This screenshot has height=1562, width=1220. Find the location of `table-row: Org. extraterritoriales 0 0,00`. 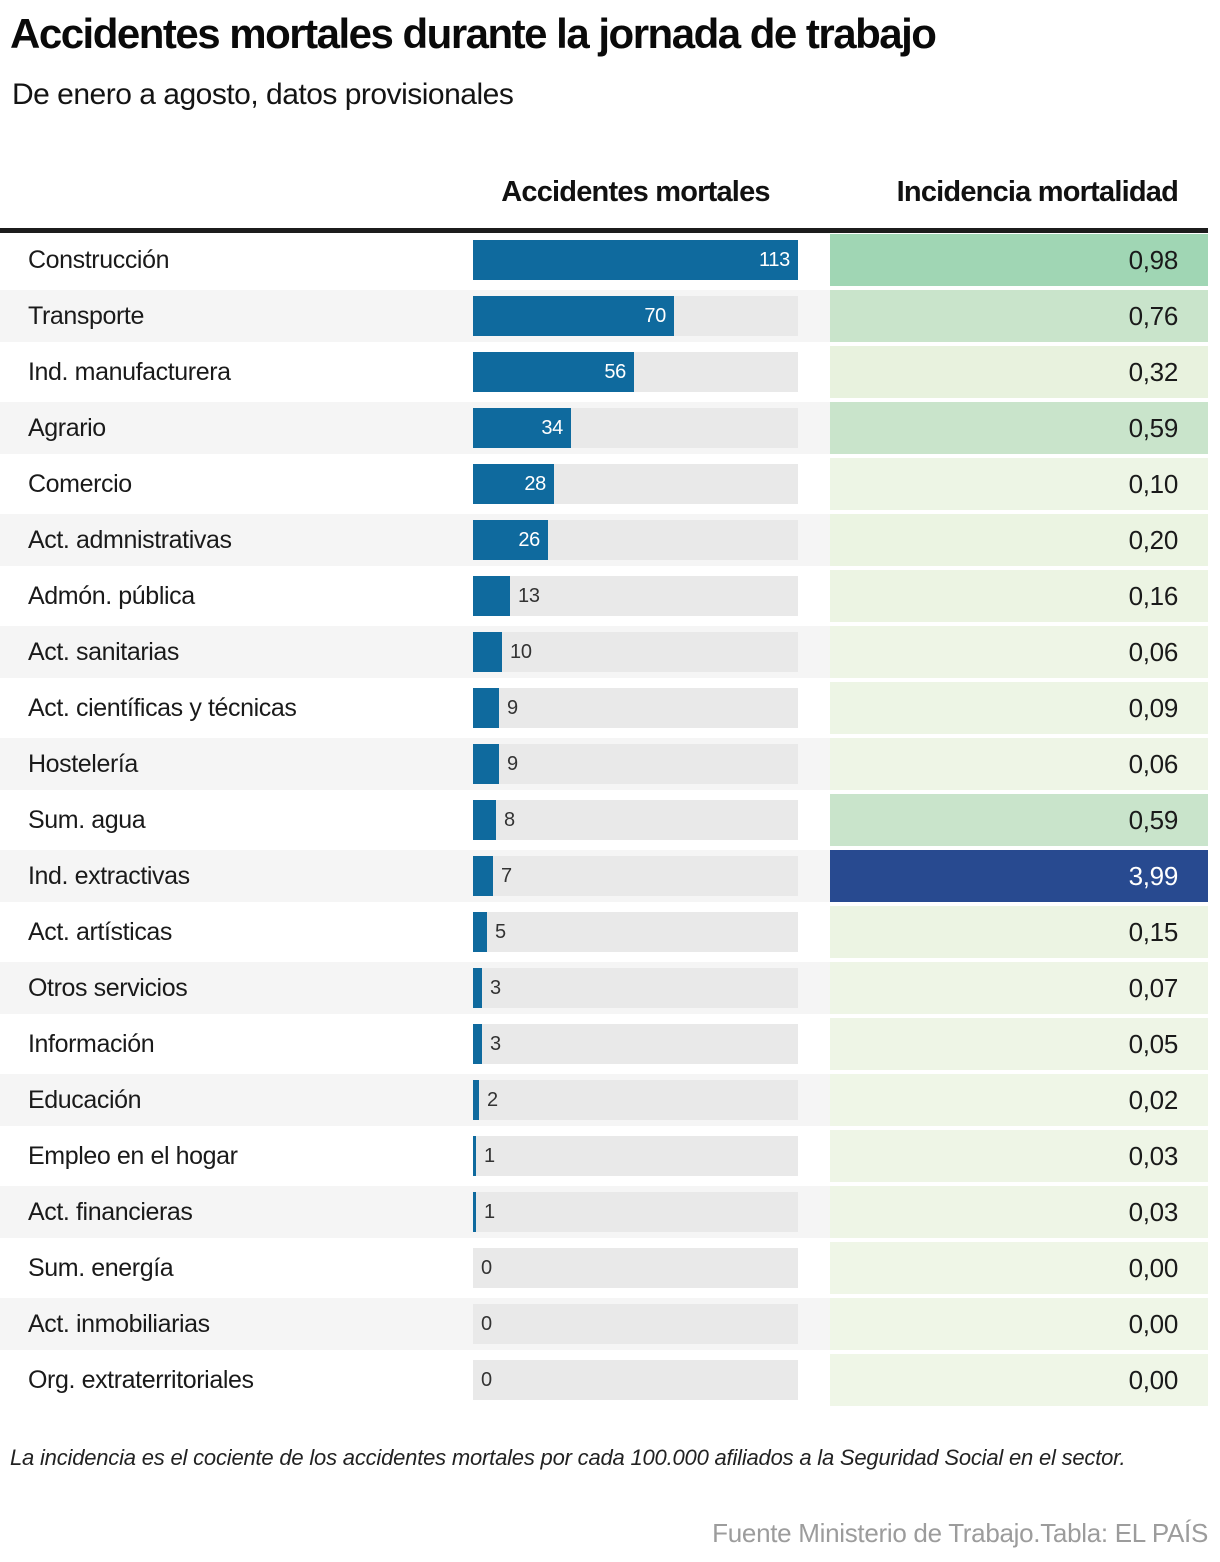

table-row: Org. extraterritoriales 0 0,00 is located at coordinates (604, 1380).